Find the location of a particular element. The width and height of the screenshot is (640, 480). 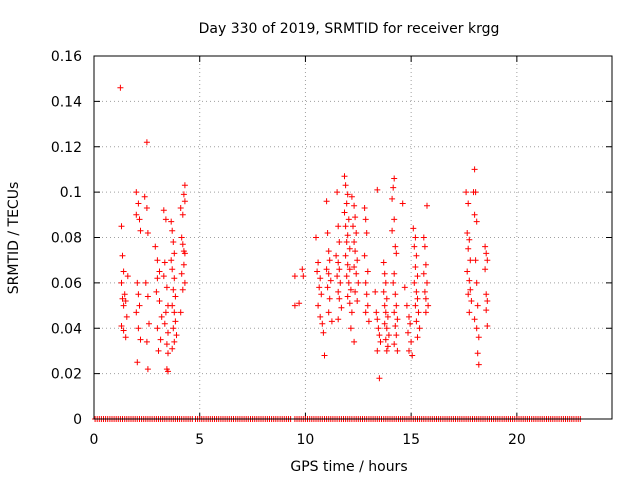

y-tick-label: 0.12 is located at coordinates (66, 148).